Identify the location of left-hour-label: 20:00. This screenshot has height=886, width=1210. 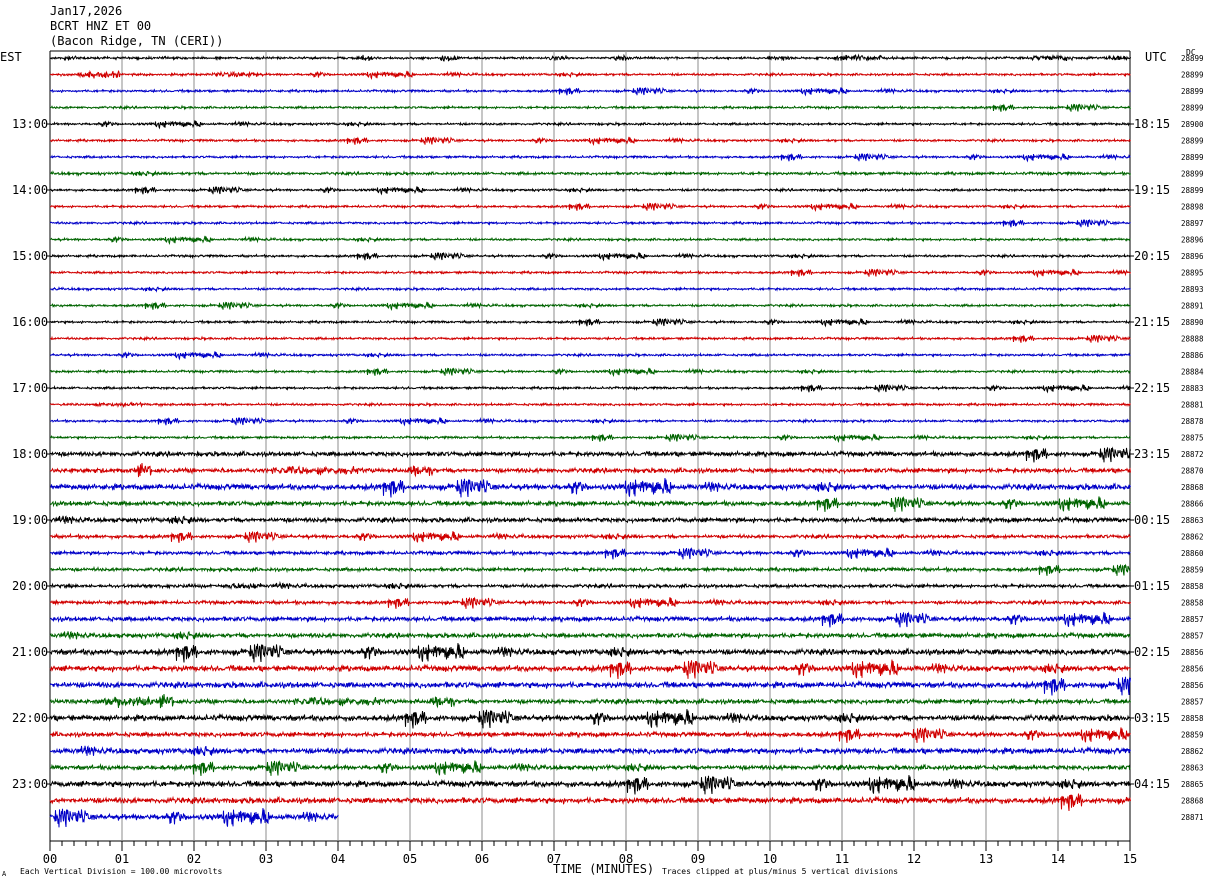
(30, 586).